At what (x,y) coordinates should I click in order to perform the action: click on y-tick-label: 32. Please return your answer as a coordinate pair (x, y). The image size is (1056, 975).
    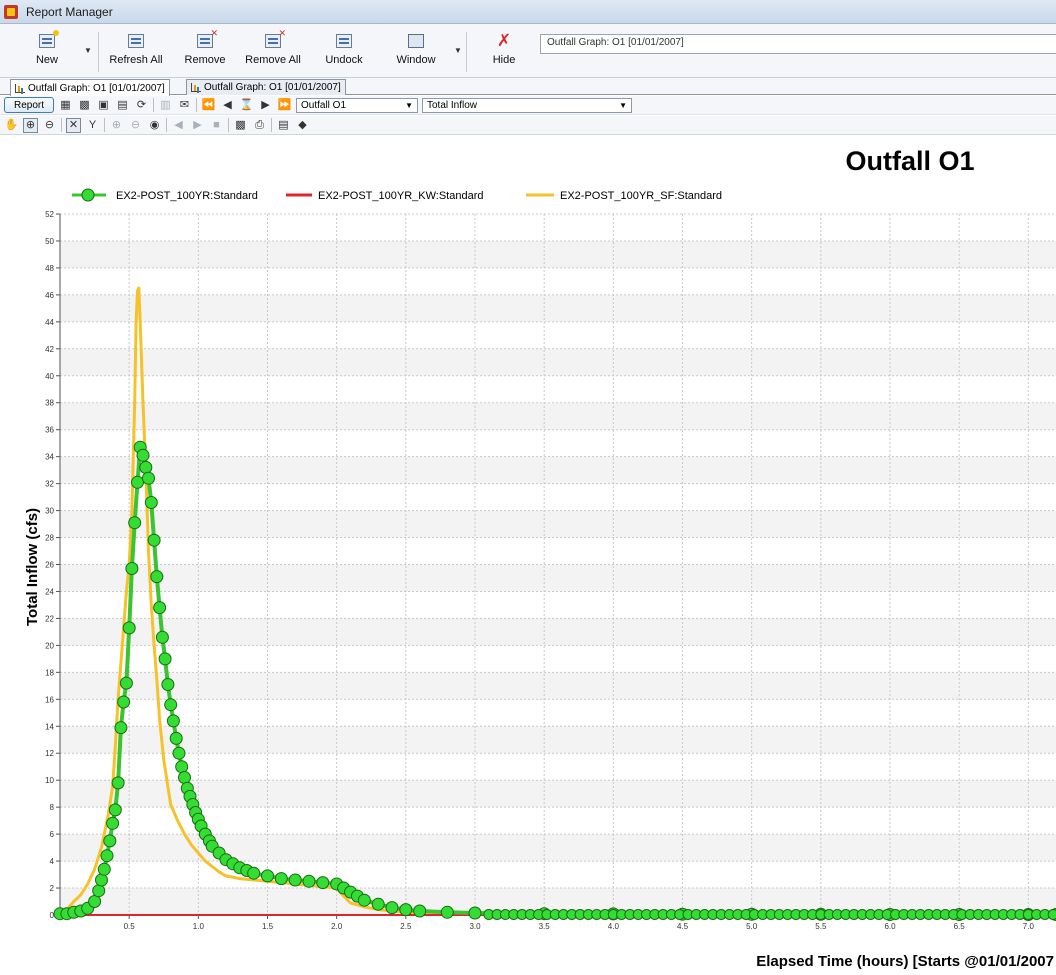
    Looking at the image, I should click on (49, 484).